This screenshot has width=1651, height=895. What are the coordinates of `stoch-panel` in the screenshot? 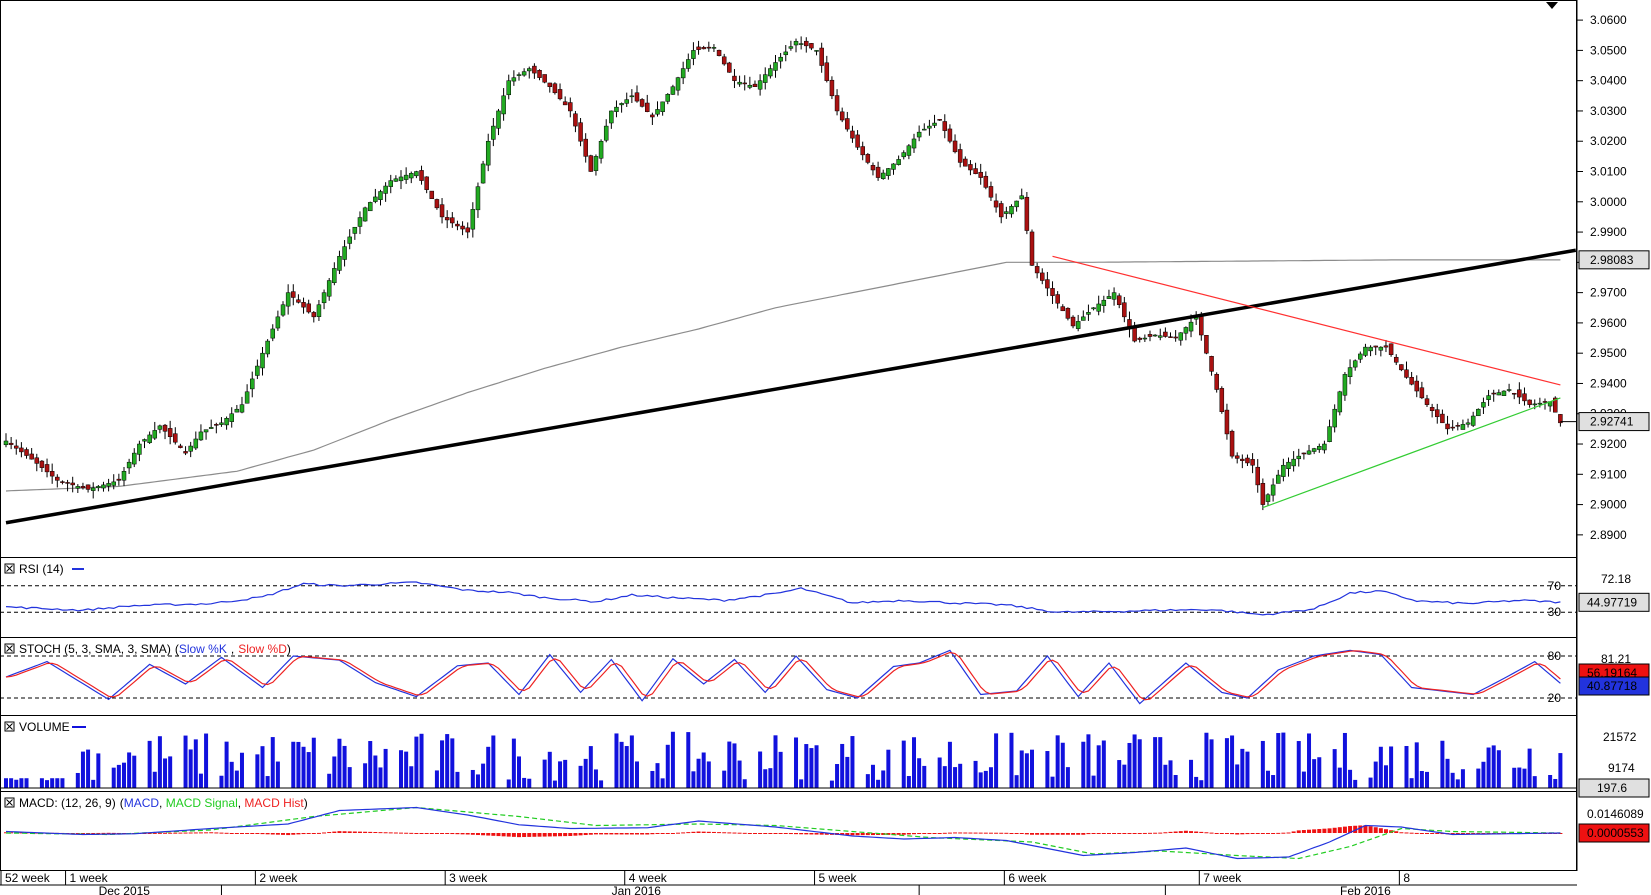 It's located at (788, 676).